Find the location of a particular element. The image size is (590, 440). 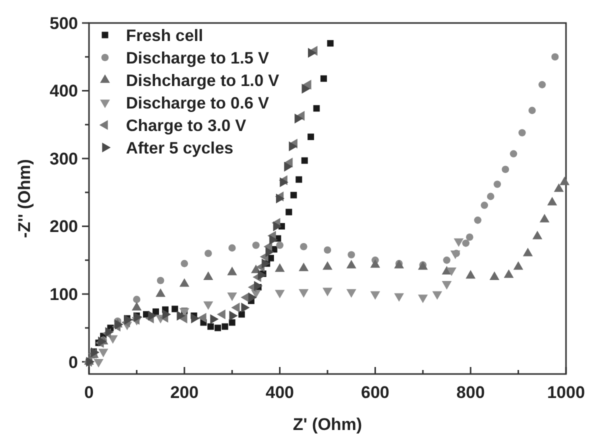

x-tick-label: 1000 is located at coordinates (566, 392).